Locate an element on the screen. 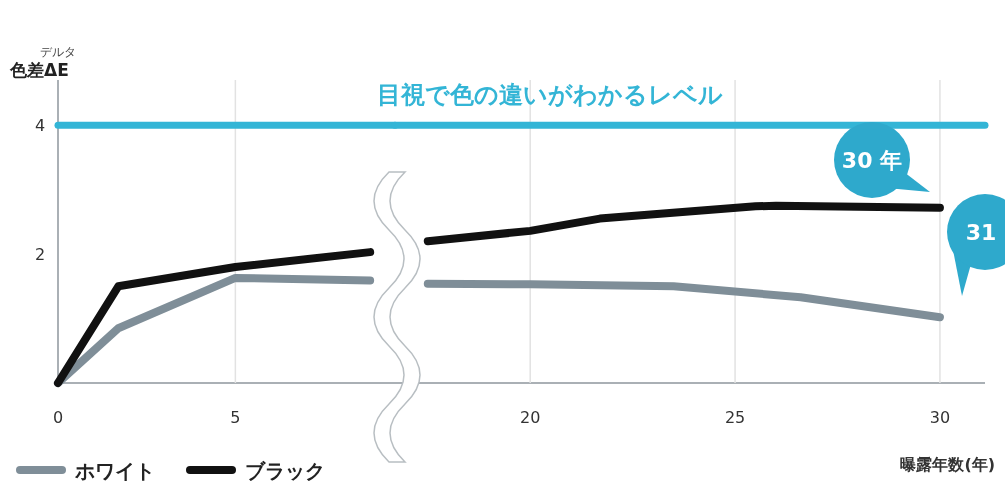 The image size is (1005, 487). x-tick-label: 5 is located at coordinates (235, 417).